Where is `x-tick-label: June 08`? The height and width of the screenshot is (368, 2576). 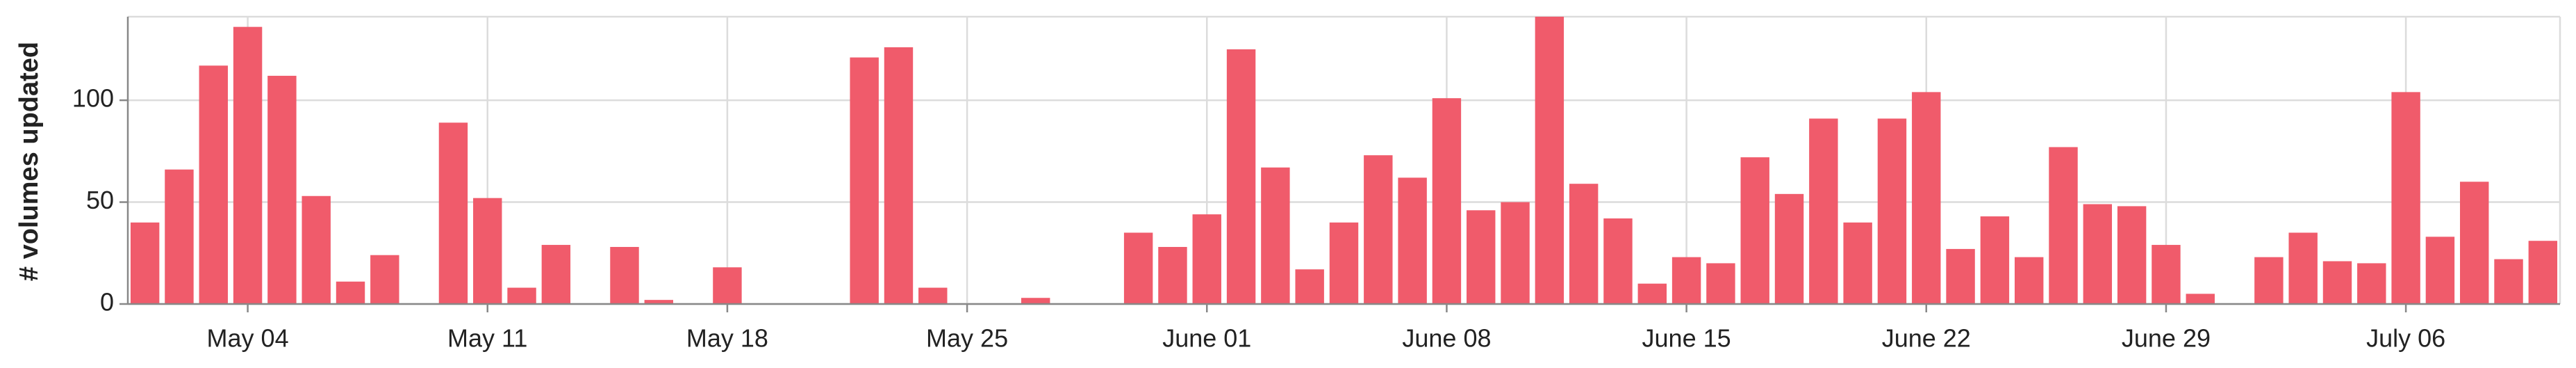 x-tick-label: June 08 is located at coordinates (1447, 338).